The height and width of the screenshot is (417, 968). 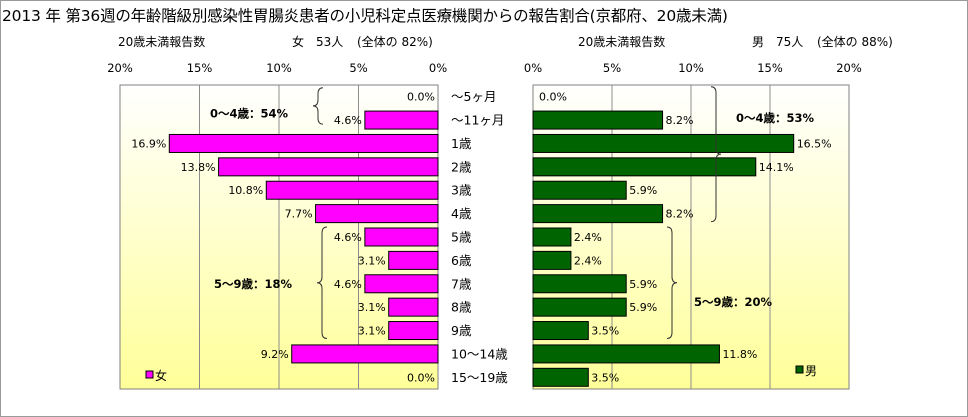 What do you see at coordinates (148, 143) in the screenshot?
I see `female-value-label: 16.9%` at bounding box center [148, 143].